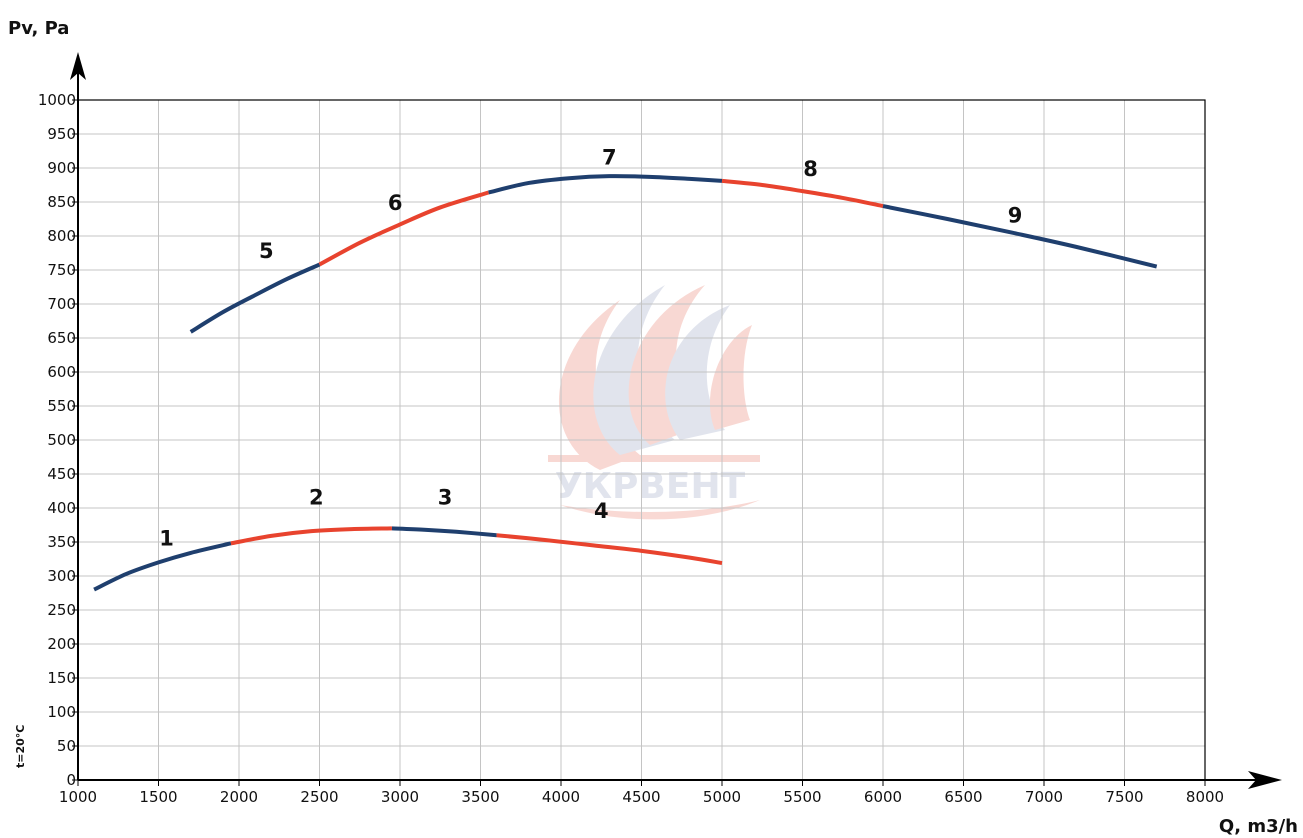  I want to click on y-tick-label: 650, so click(61, 338).